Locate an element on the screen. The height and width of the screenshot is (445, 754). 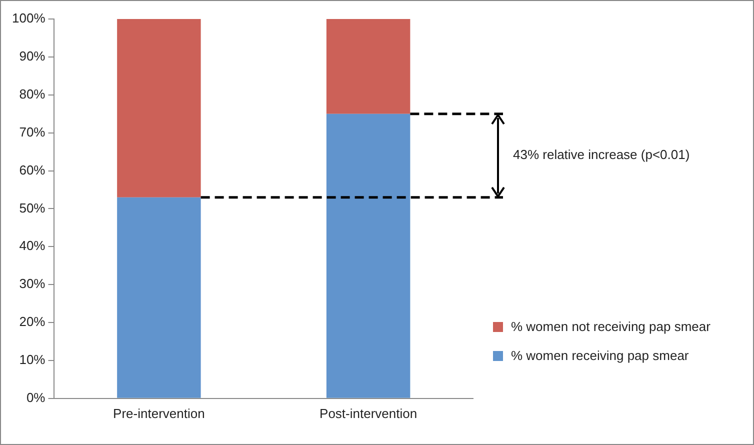
y-tick-label: 20% is located at coordinates (32, 322).